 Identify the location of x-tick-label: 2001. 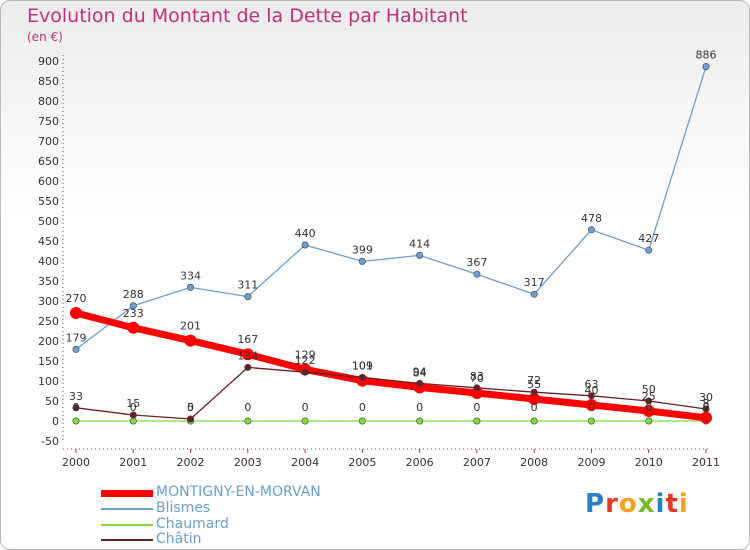
(133, 462).